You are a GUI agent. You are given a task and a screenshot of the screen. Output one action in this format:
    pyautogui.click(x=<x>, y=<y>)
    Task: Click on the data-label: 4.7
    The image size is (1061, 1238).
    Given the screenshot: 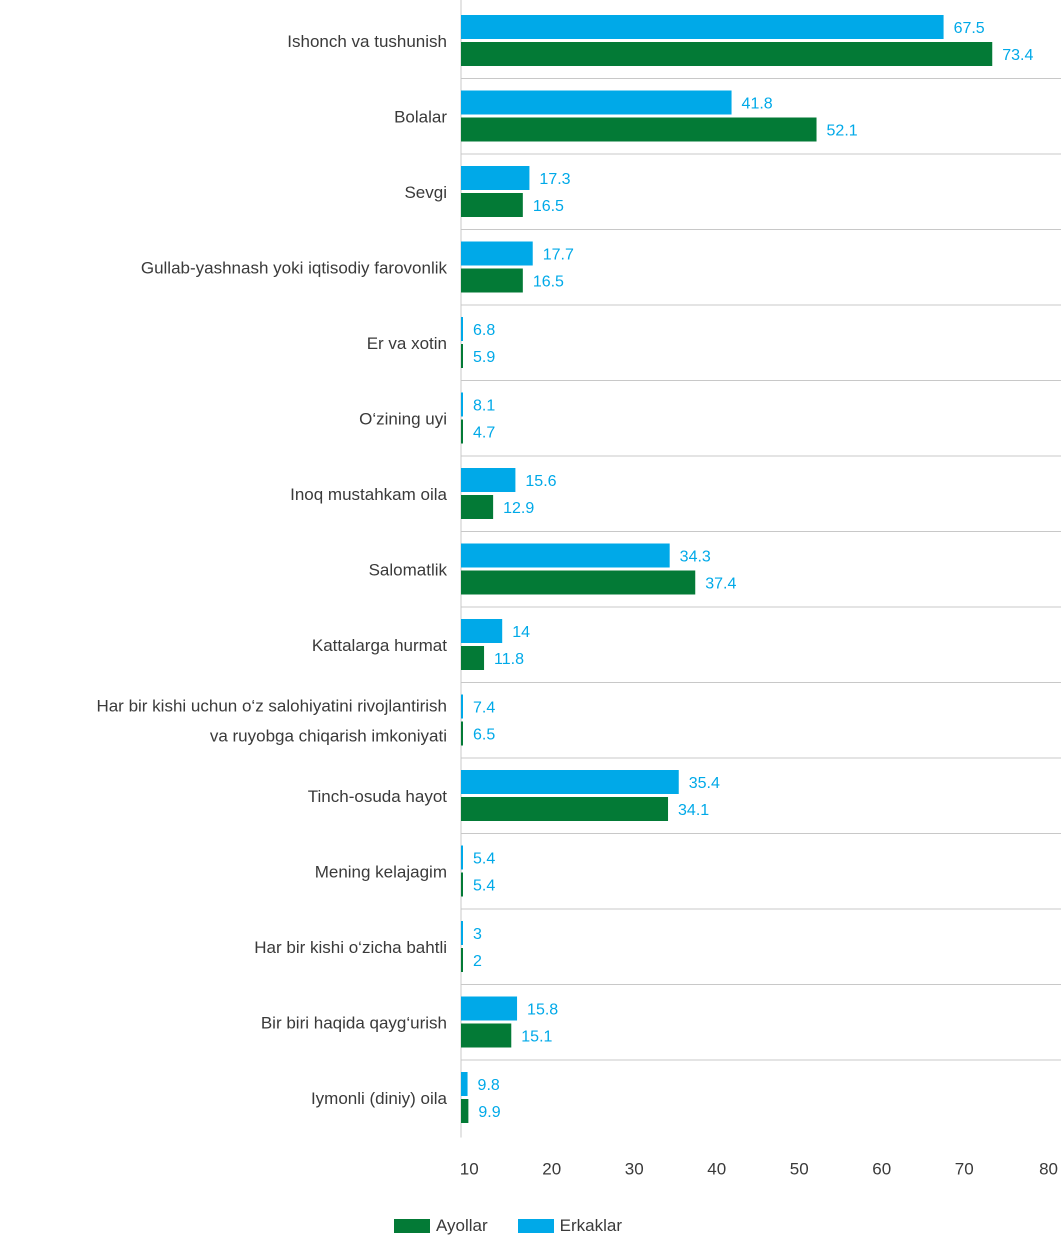 What is the action you would take?
    pyautogui.click(x=484, y=433)
    